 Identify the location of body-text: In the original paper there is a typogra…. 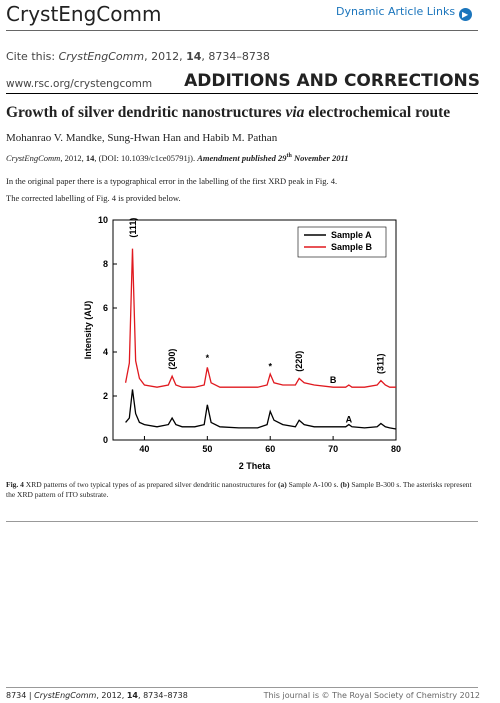
(172, 181).